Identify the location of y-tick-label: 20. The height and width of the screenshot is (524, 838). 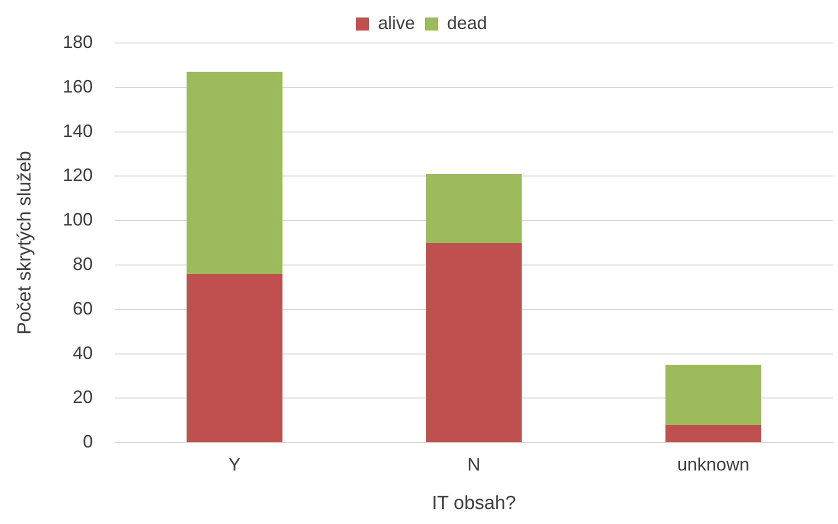
(82, 397).